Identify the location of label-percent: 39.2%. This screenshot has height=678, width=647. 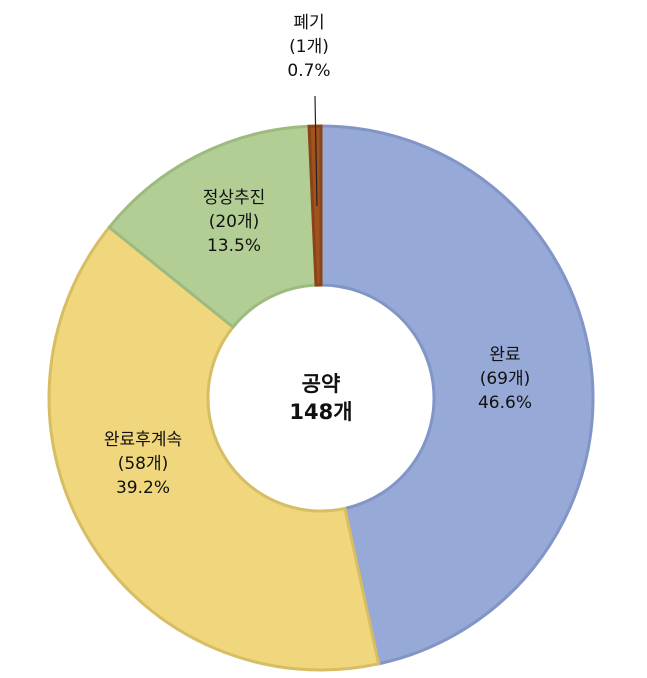
(143, 488).